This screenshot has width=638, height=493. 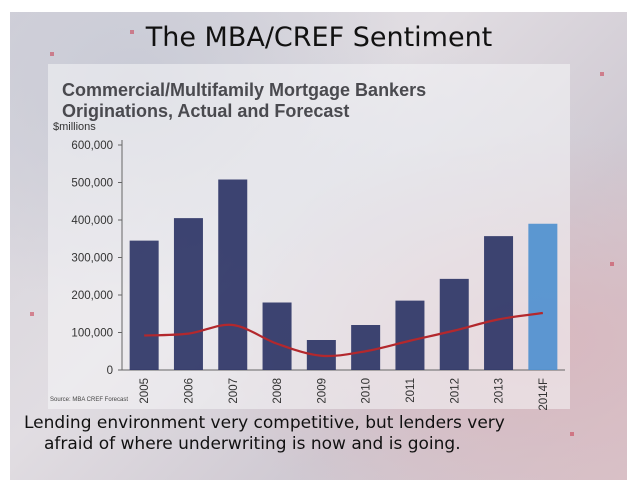 I want to click on x-tick-label: 2011, so click(x=411, y=390).